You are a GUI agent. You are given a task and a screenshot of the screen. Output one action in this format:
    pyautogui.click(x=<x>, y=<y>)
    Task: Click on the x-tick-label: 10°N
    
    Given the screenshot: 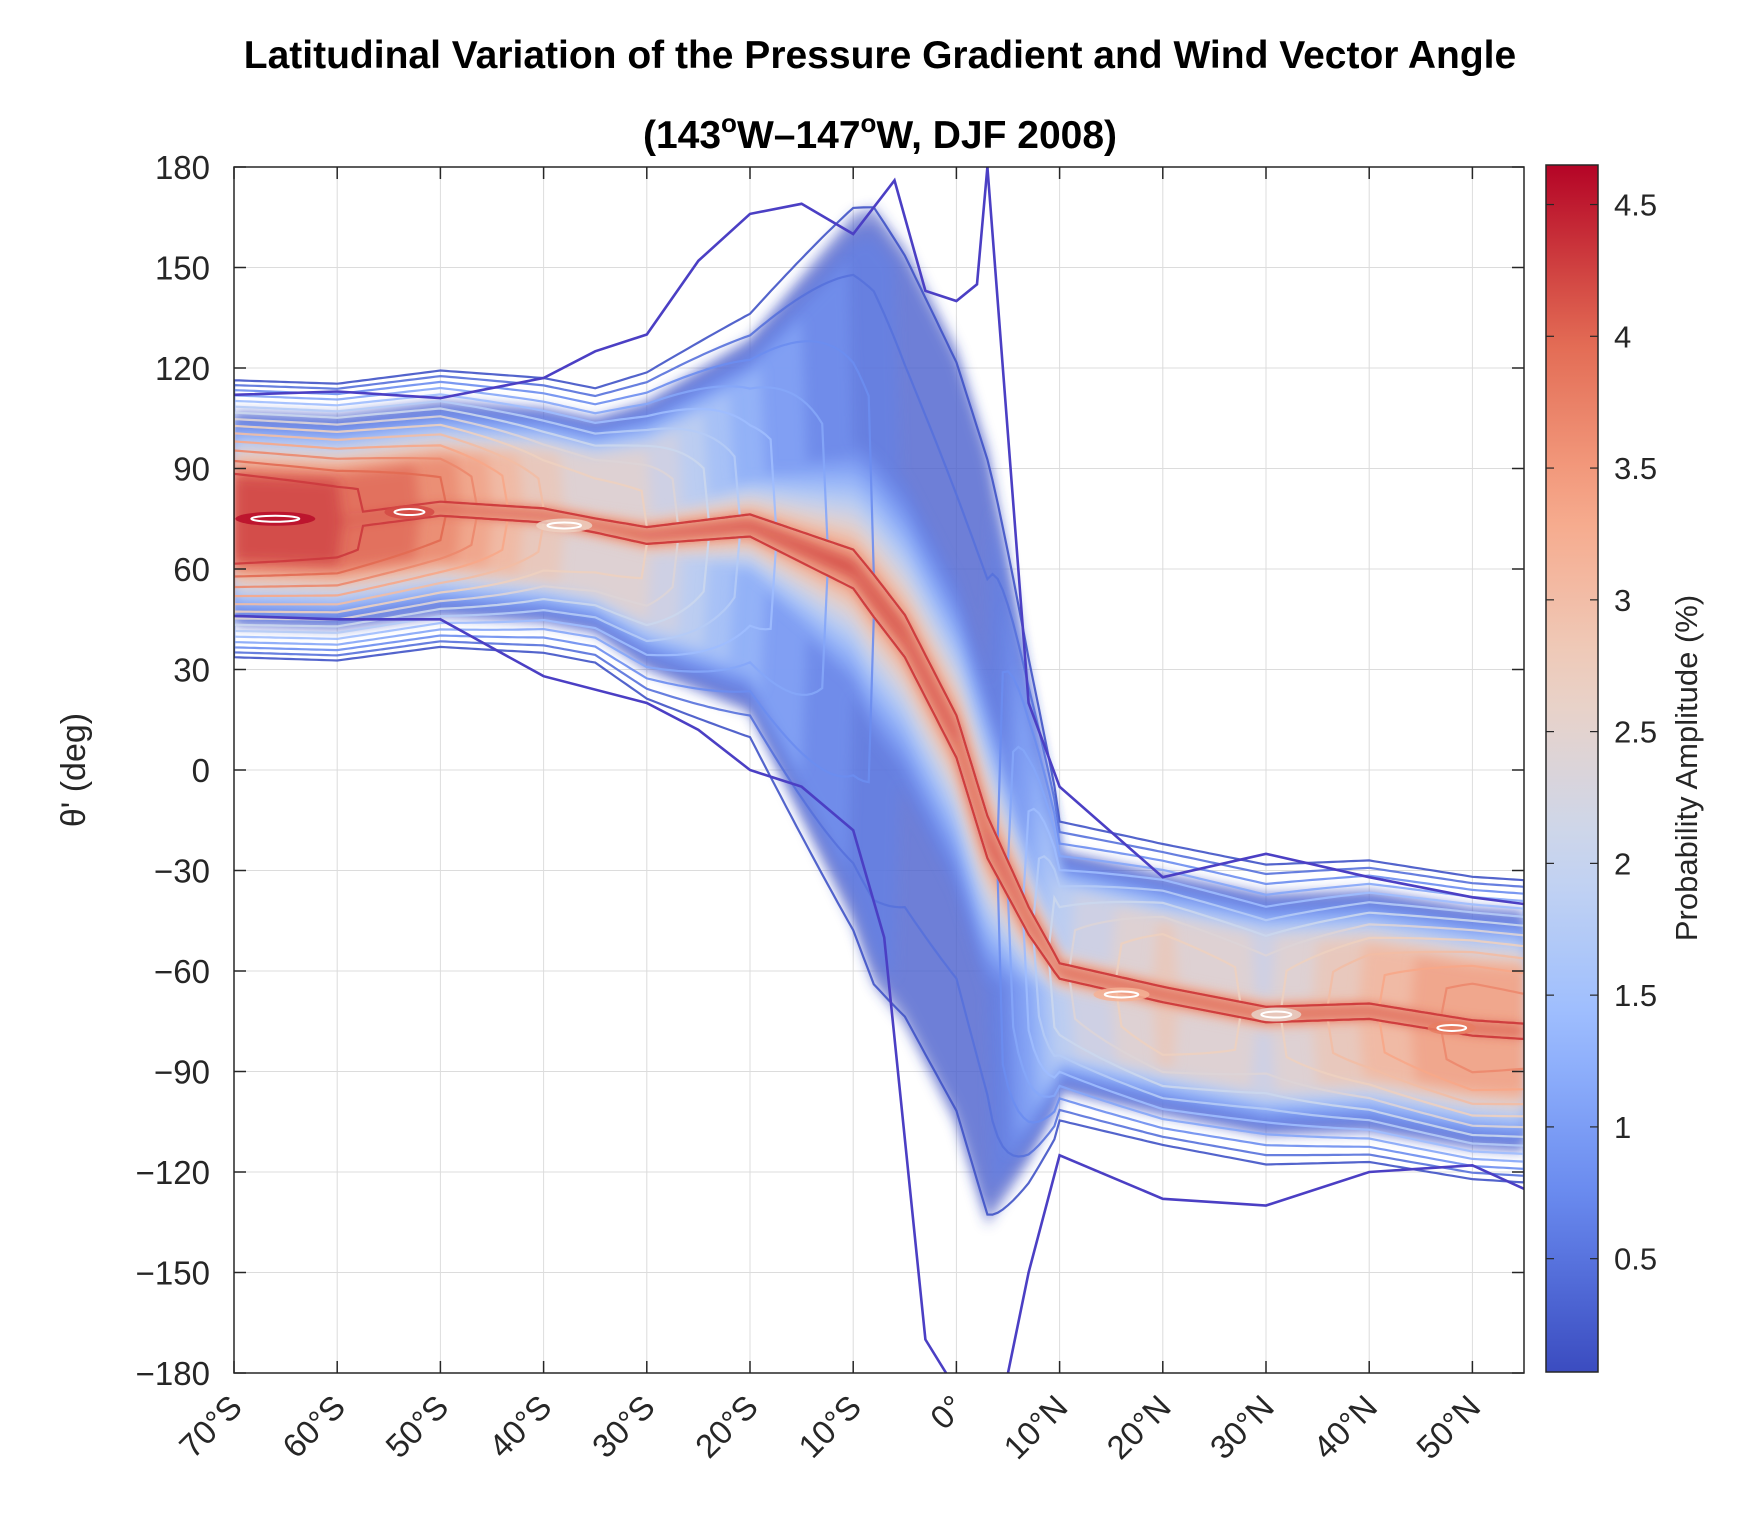 What is the action you would take?
    pyautogui.click(x=1035, y=1427)
    